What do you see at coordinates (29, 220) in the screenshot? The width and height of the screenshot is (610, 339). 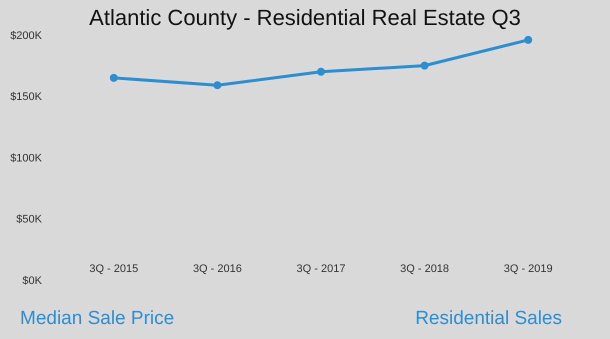 I see `y-tick-label: $50K` at bounding box center [29, 220].